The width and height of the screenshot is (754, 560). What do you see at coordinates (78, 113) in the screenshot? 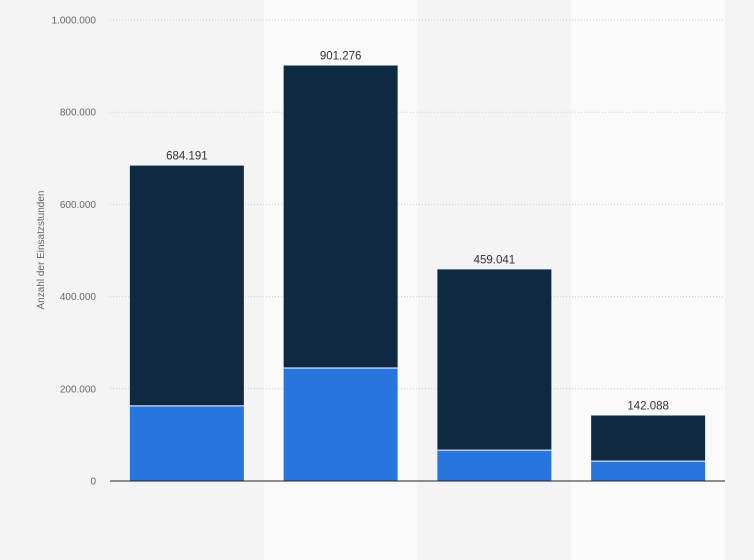
I see `y-tick-label: 800.000` at bounding box center [78, 113].